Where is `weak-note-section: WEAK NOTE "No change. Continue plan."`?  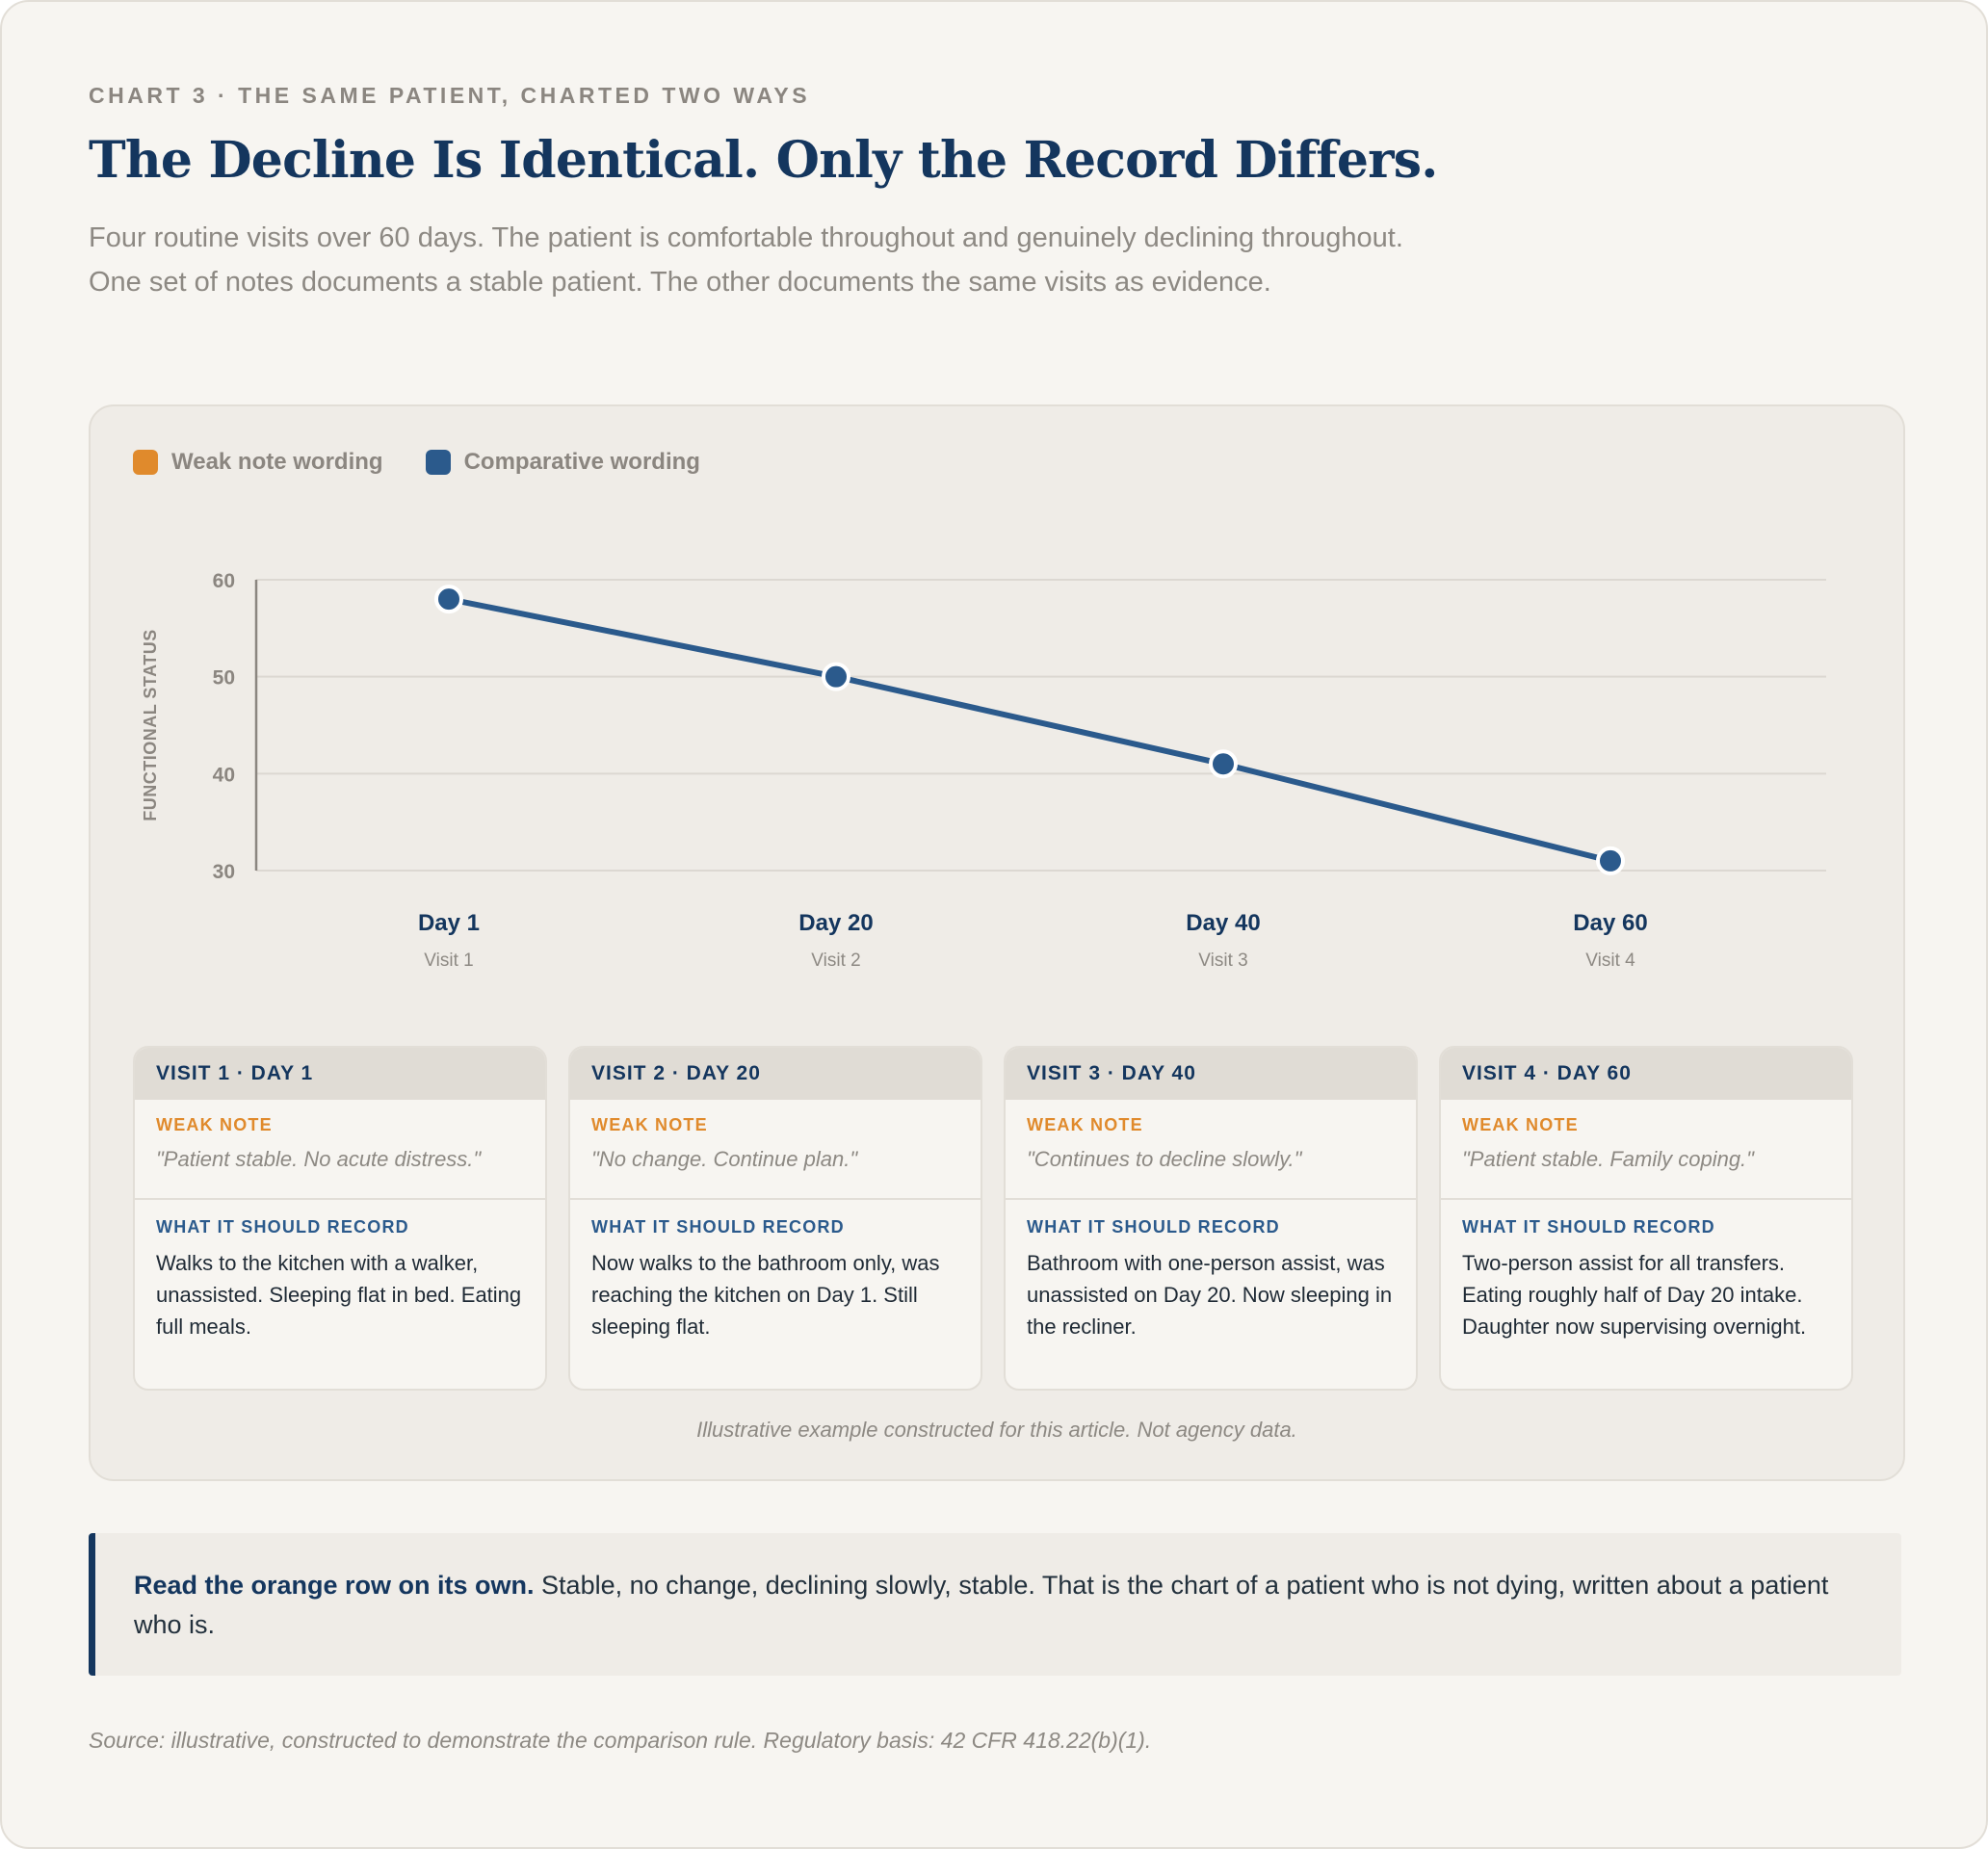 weak-note-section: WEAK NOTE "No change. Continue plan." is located at coordinates (775, 1150).